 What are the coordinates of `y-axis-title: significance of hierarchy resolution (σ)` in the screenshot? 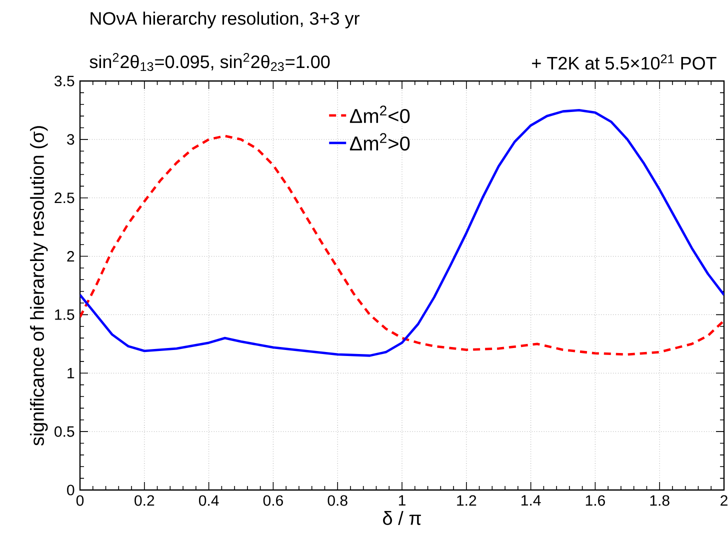 It's located at (39, 286).